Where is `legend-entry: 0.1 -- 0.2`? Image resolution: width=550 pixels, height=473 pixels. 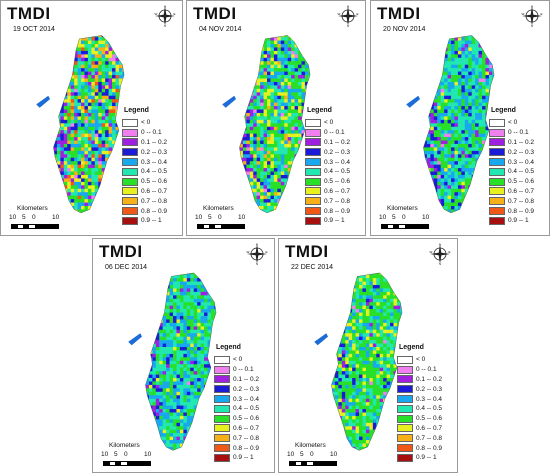
legend-entry: 0.1 -- 0.2 is located at coordinates (152, 143).